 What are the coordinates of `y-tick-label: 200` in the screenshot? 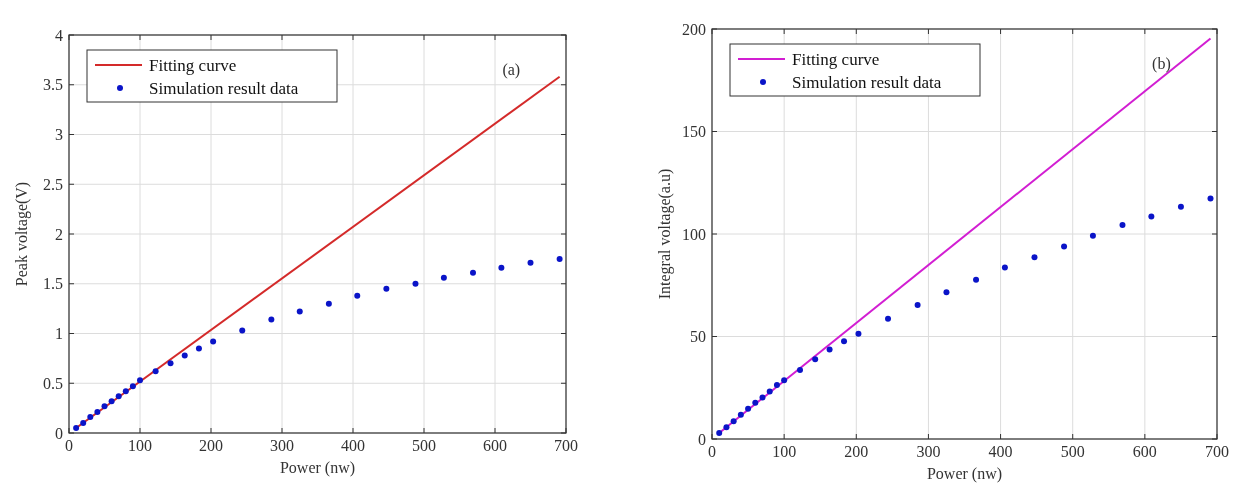 It's located at (694, 29).